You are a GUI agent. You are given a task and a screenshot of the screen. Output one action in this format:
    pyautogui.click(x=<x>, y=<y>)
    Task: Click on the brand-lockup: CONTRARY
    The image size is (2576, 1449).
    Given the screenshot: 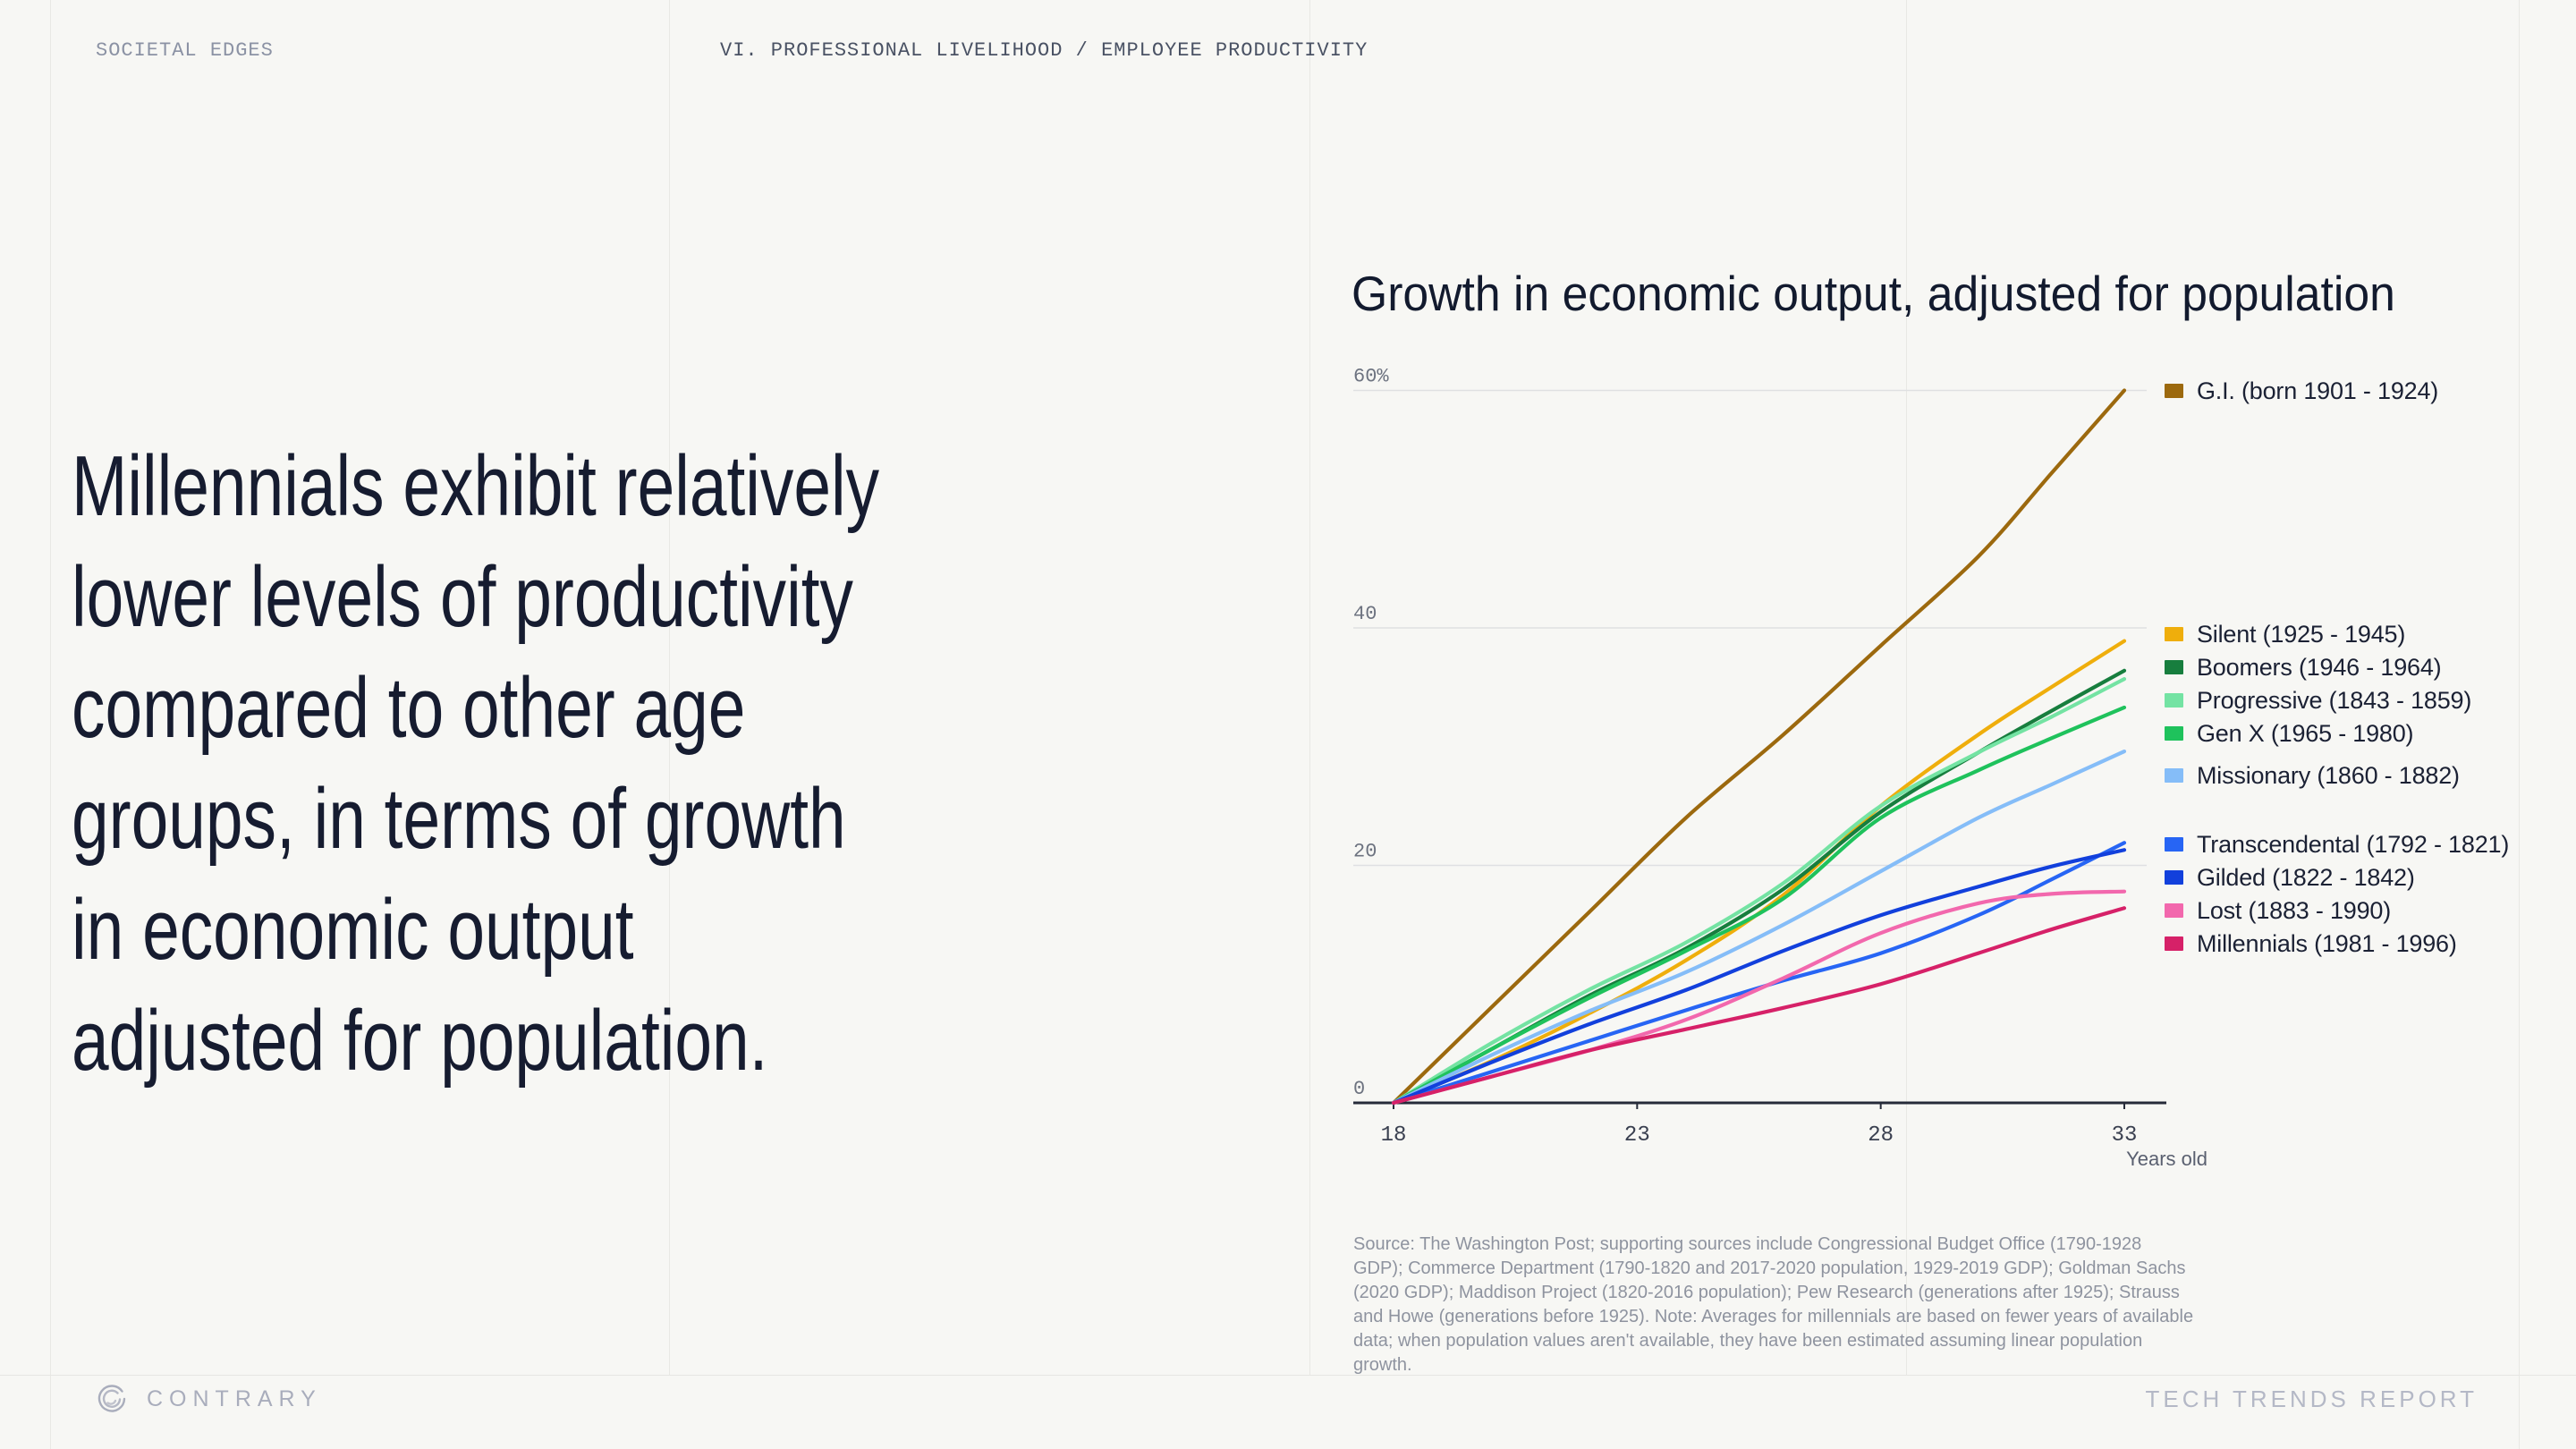 What is the action you would take?
    pyautogui.click(x=208, y=1399)
    